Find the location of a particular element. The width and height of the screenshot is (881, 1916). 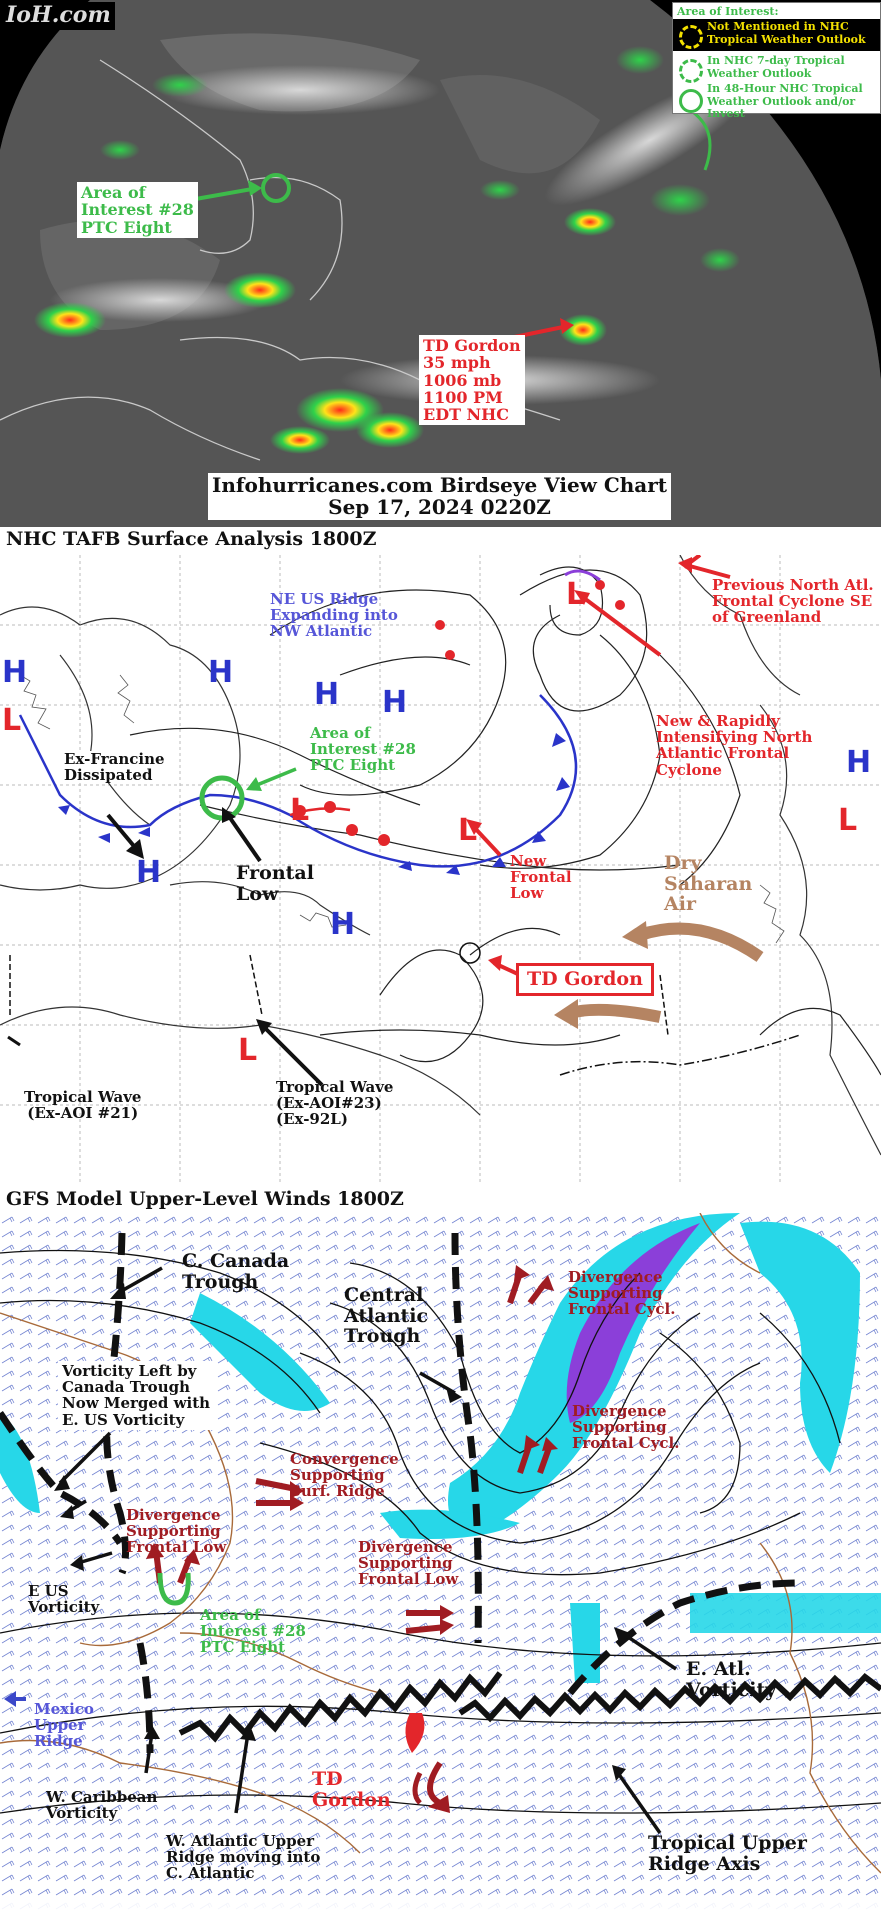

canada-trough-label: C. Canada Trough is located at coordinates (236, 1271).